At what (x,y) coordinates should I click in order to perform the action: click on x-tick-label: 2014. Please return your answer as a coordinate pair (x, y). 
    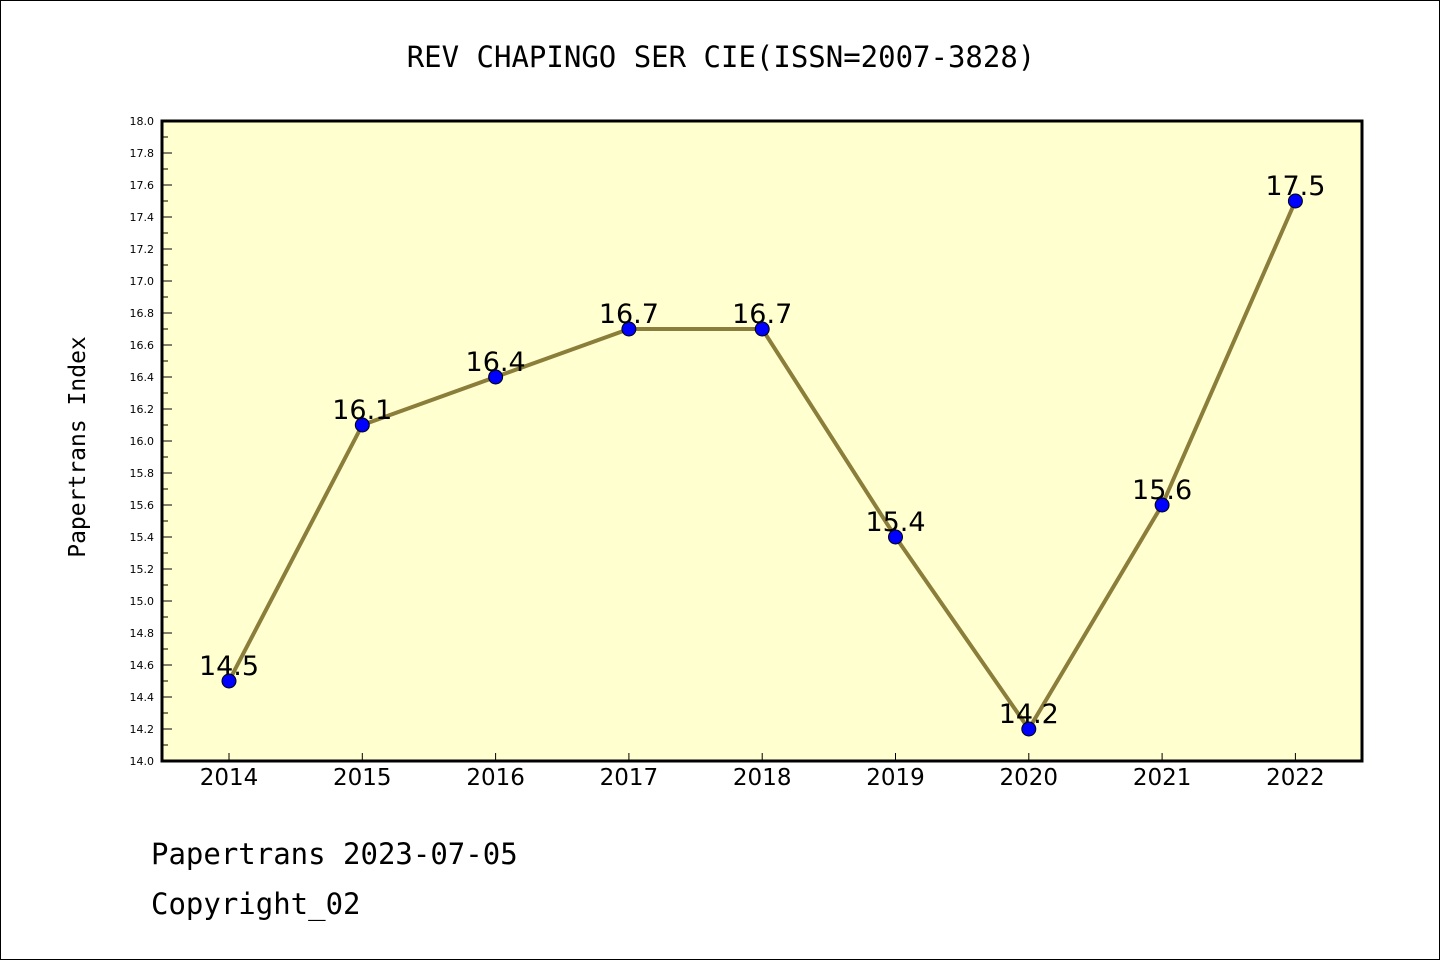
    Looking at the image, I should click on (229, 778).